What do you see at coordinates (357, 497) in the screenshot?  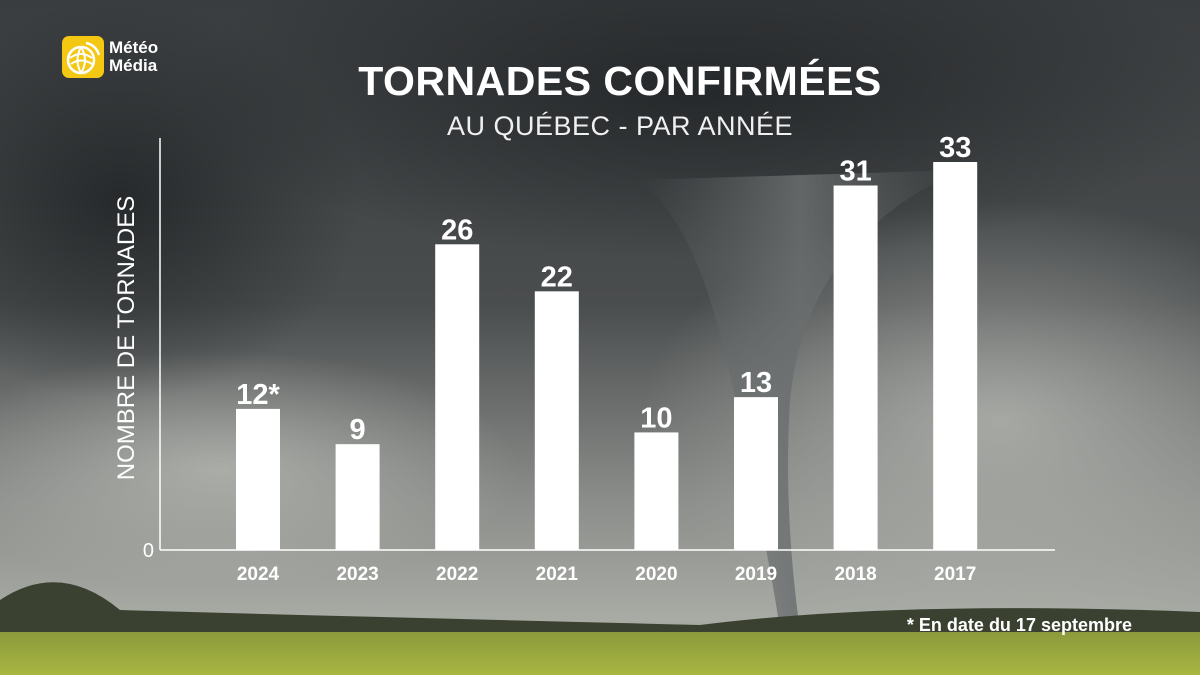 I see `bar-2023` at bounding box center [357, 497].